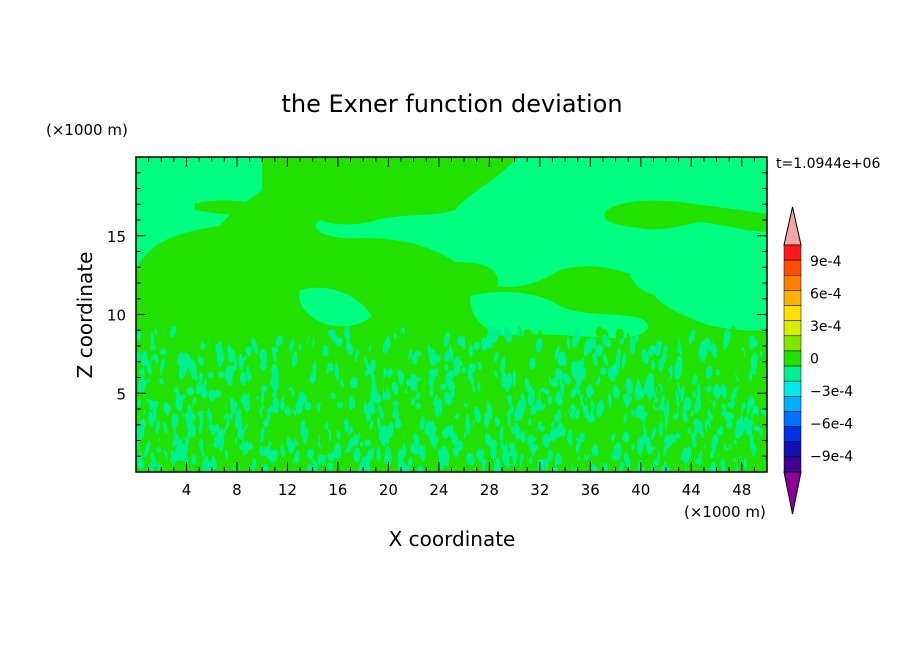 The width and height of the screenshot is (904, 654). Describe the element at coordinates (228, 207) in the screenshot. I see `green-contour-region-upper-left` at that location.